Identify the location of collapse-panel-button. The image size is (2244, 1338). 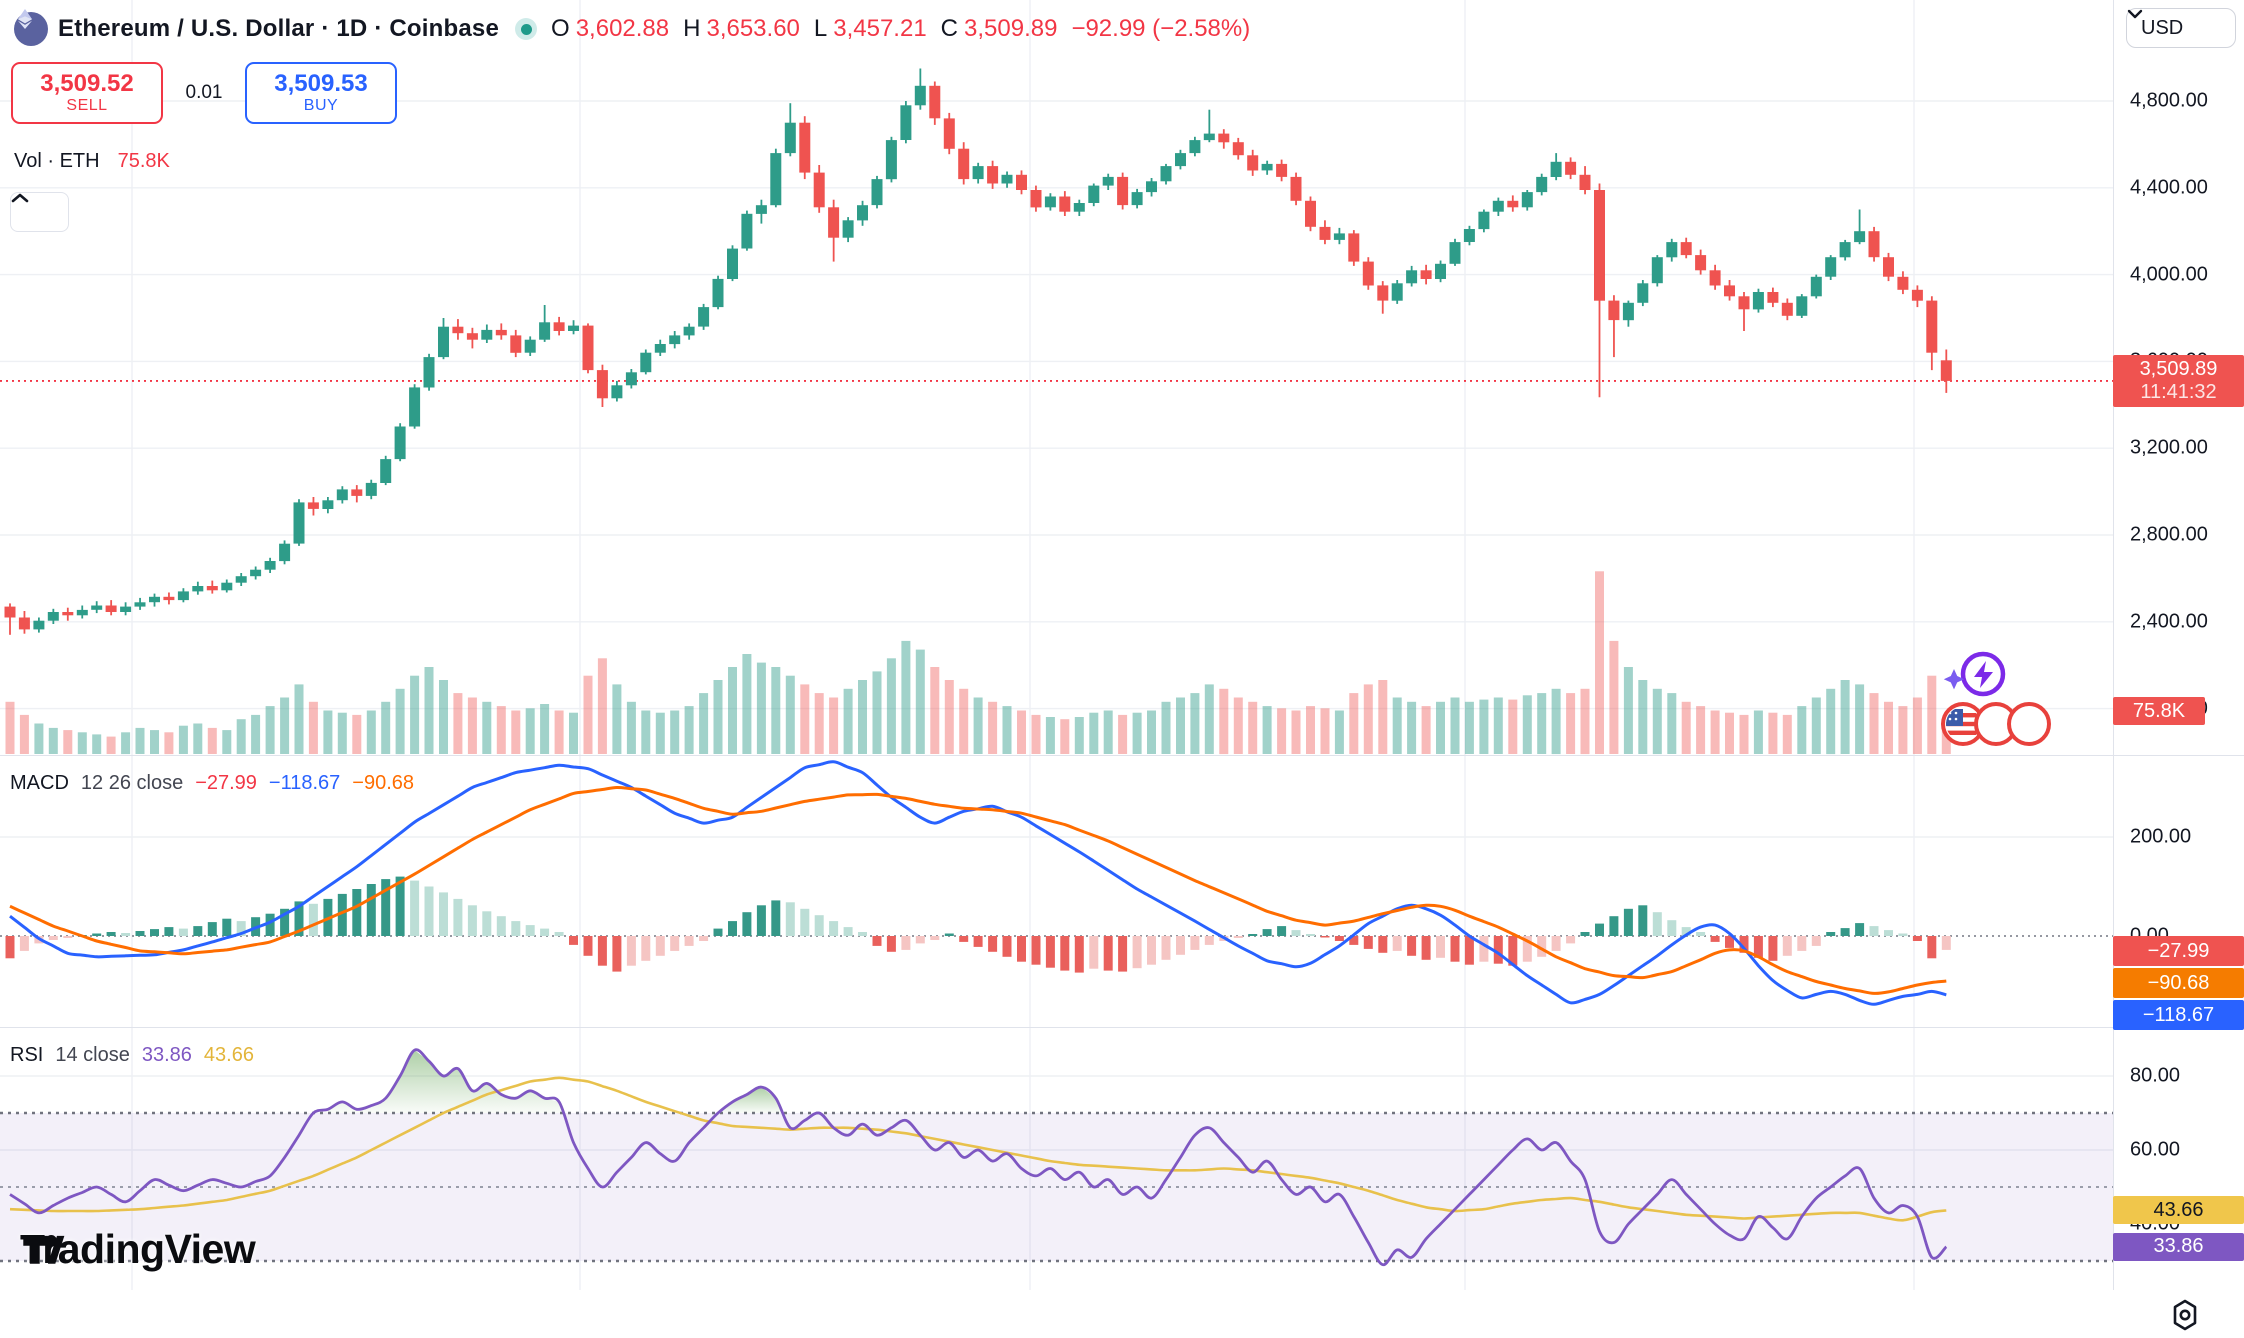
(39, 212).